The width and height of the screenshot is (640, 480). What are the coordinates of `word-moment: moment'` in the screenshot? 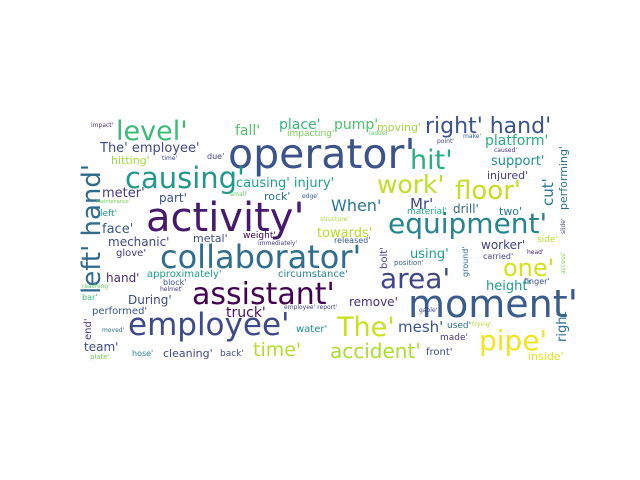 It's located at (492, 304).